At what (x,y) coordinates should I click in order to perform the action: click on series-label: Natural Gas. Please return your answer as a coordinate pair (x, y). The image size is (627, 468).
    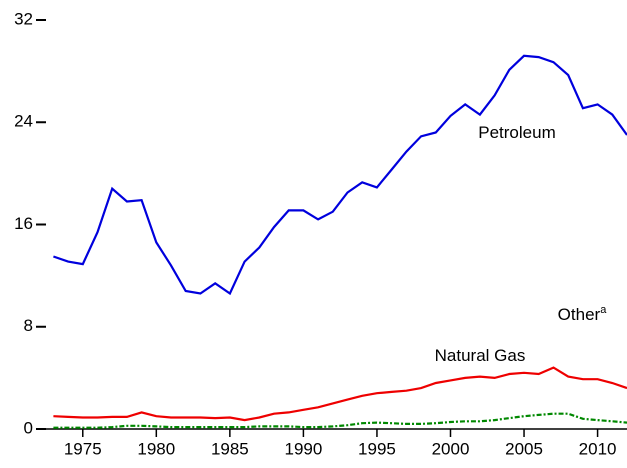
    Looking at the image, I should click on (480, 355).